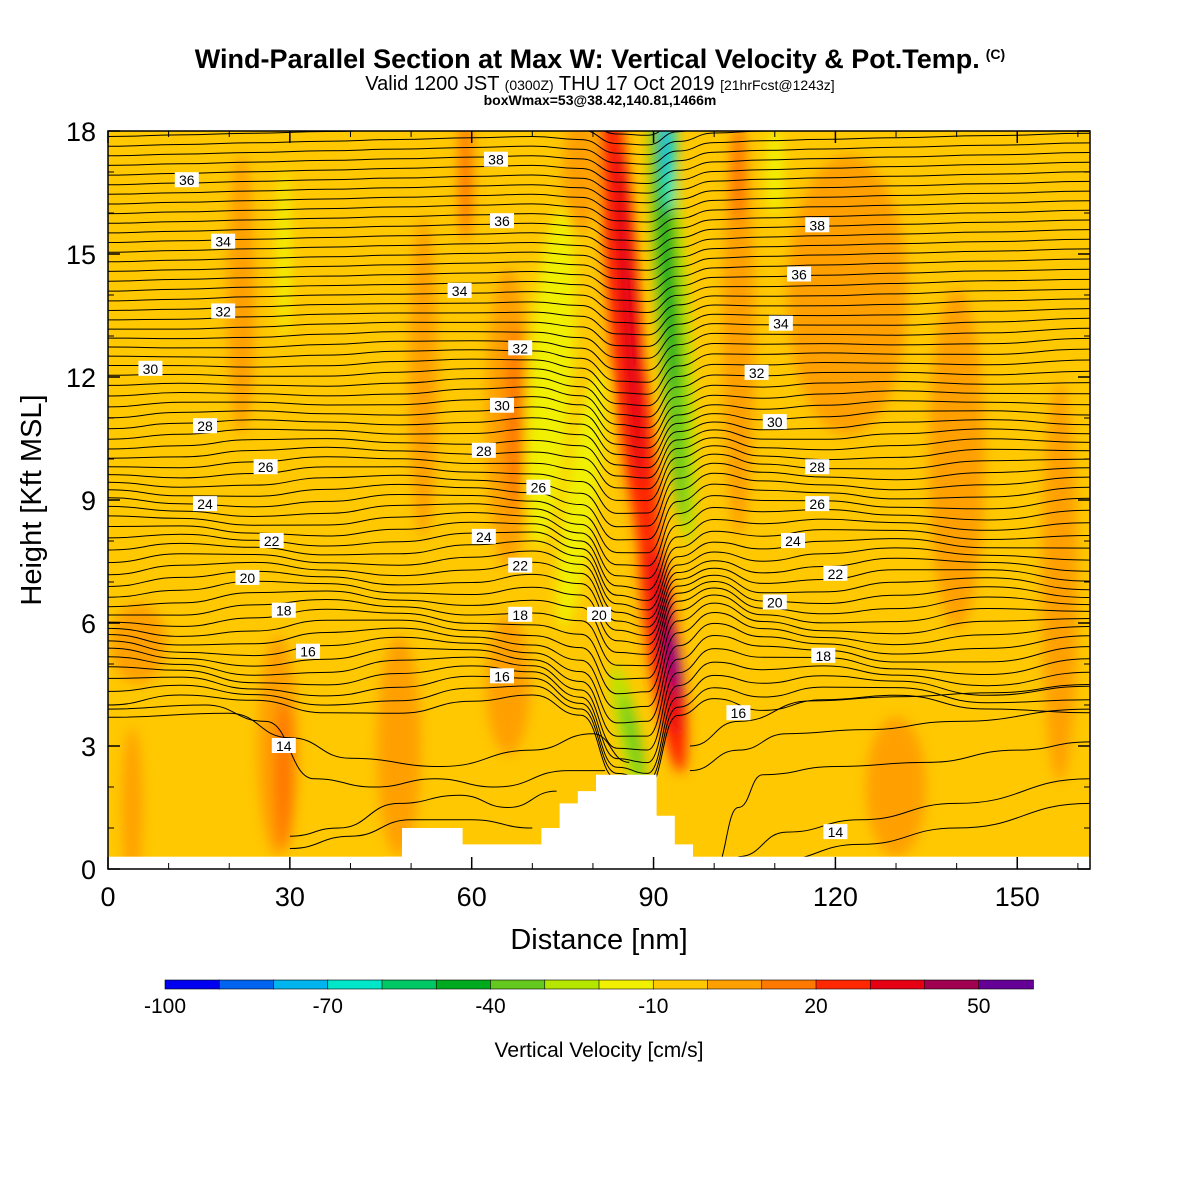 The height and width of the screenshot is (1200, 1200). I want to click on contour-label-text: 28, so click(817, 467).